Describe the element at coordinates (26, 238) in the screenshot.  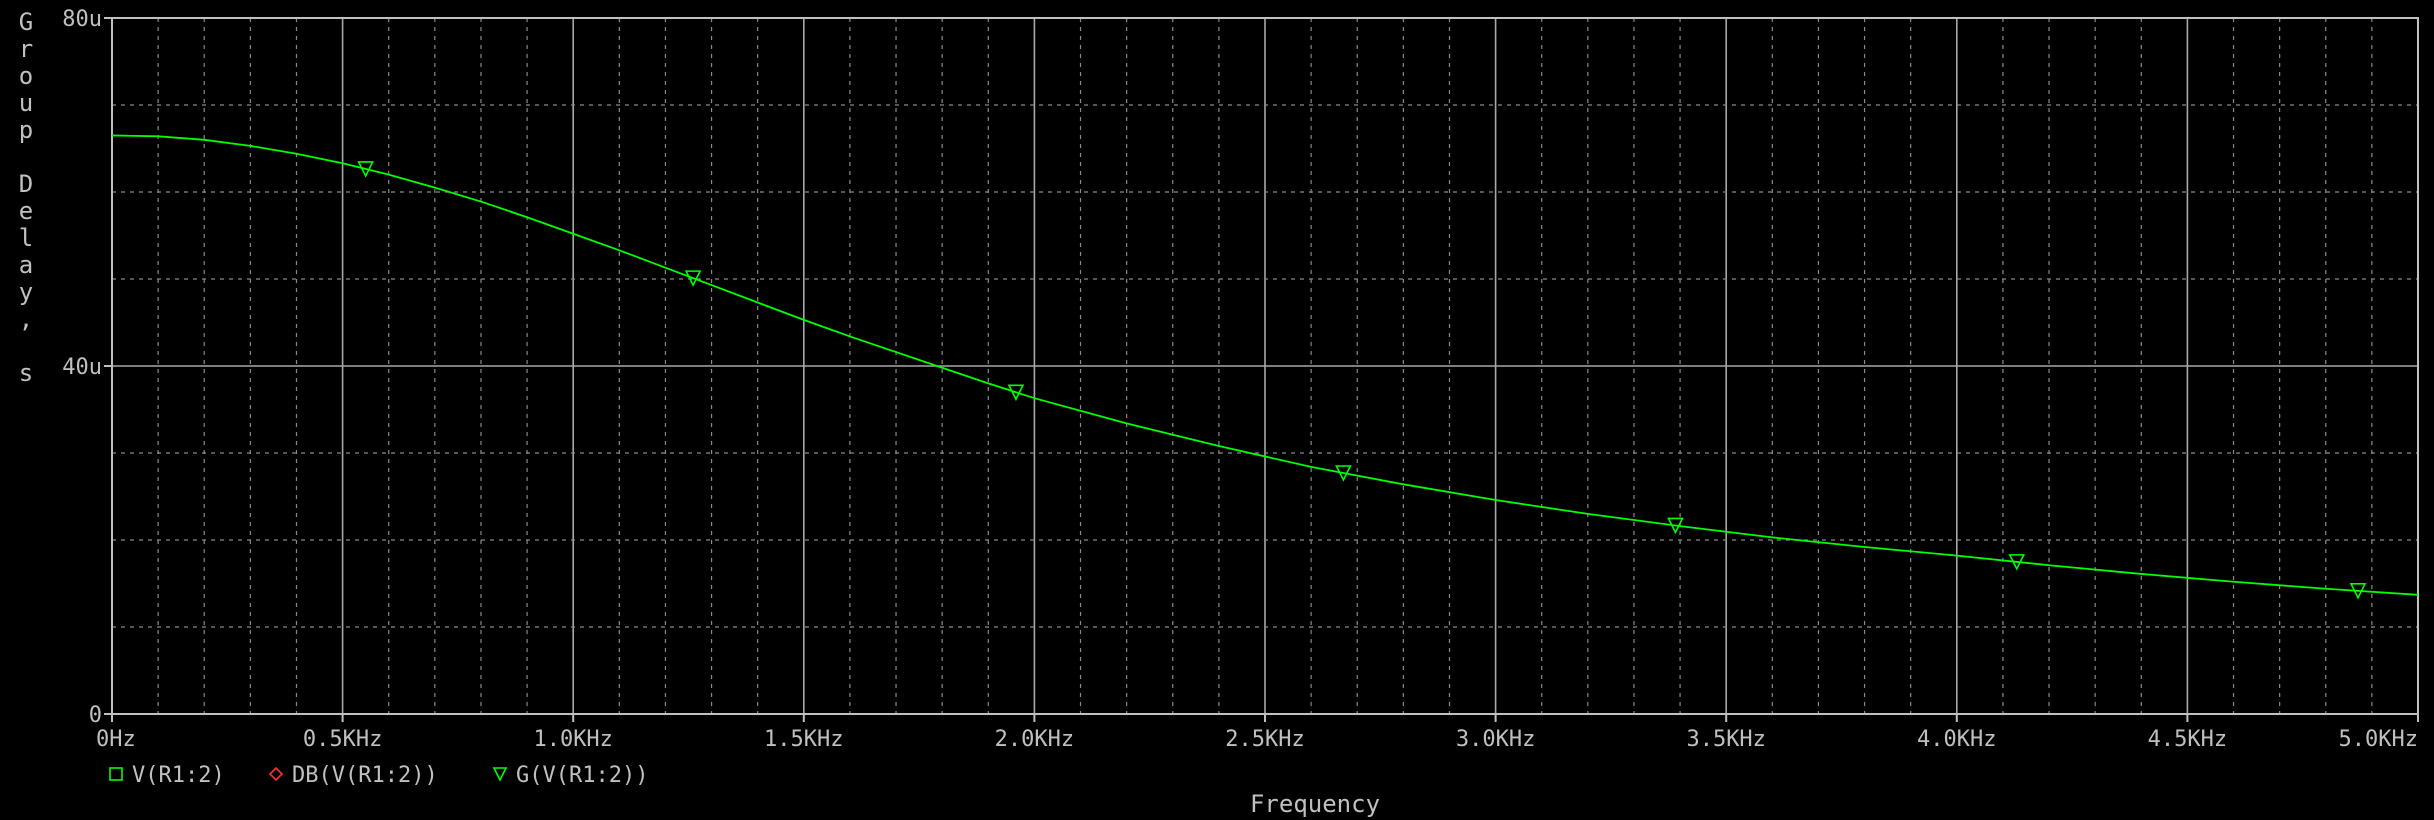
I see `y-axis-title-char: l` at that location.